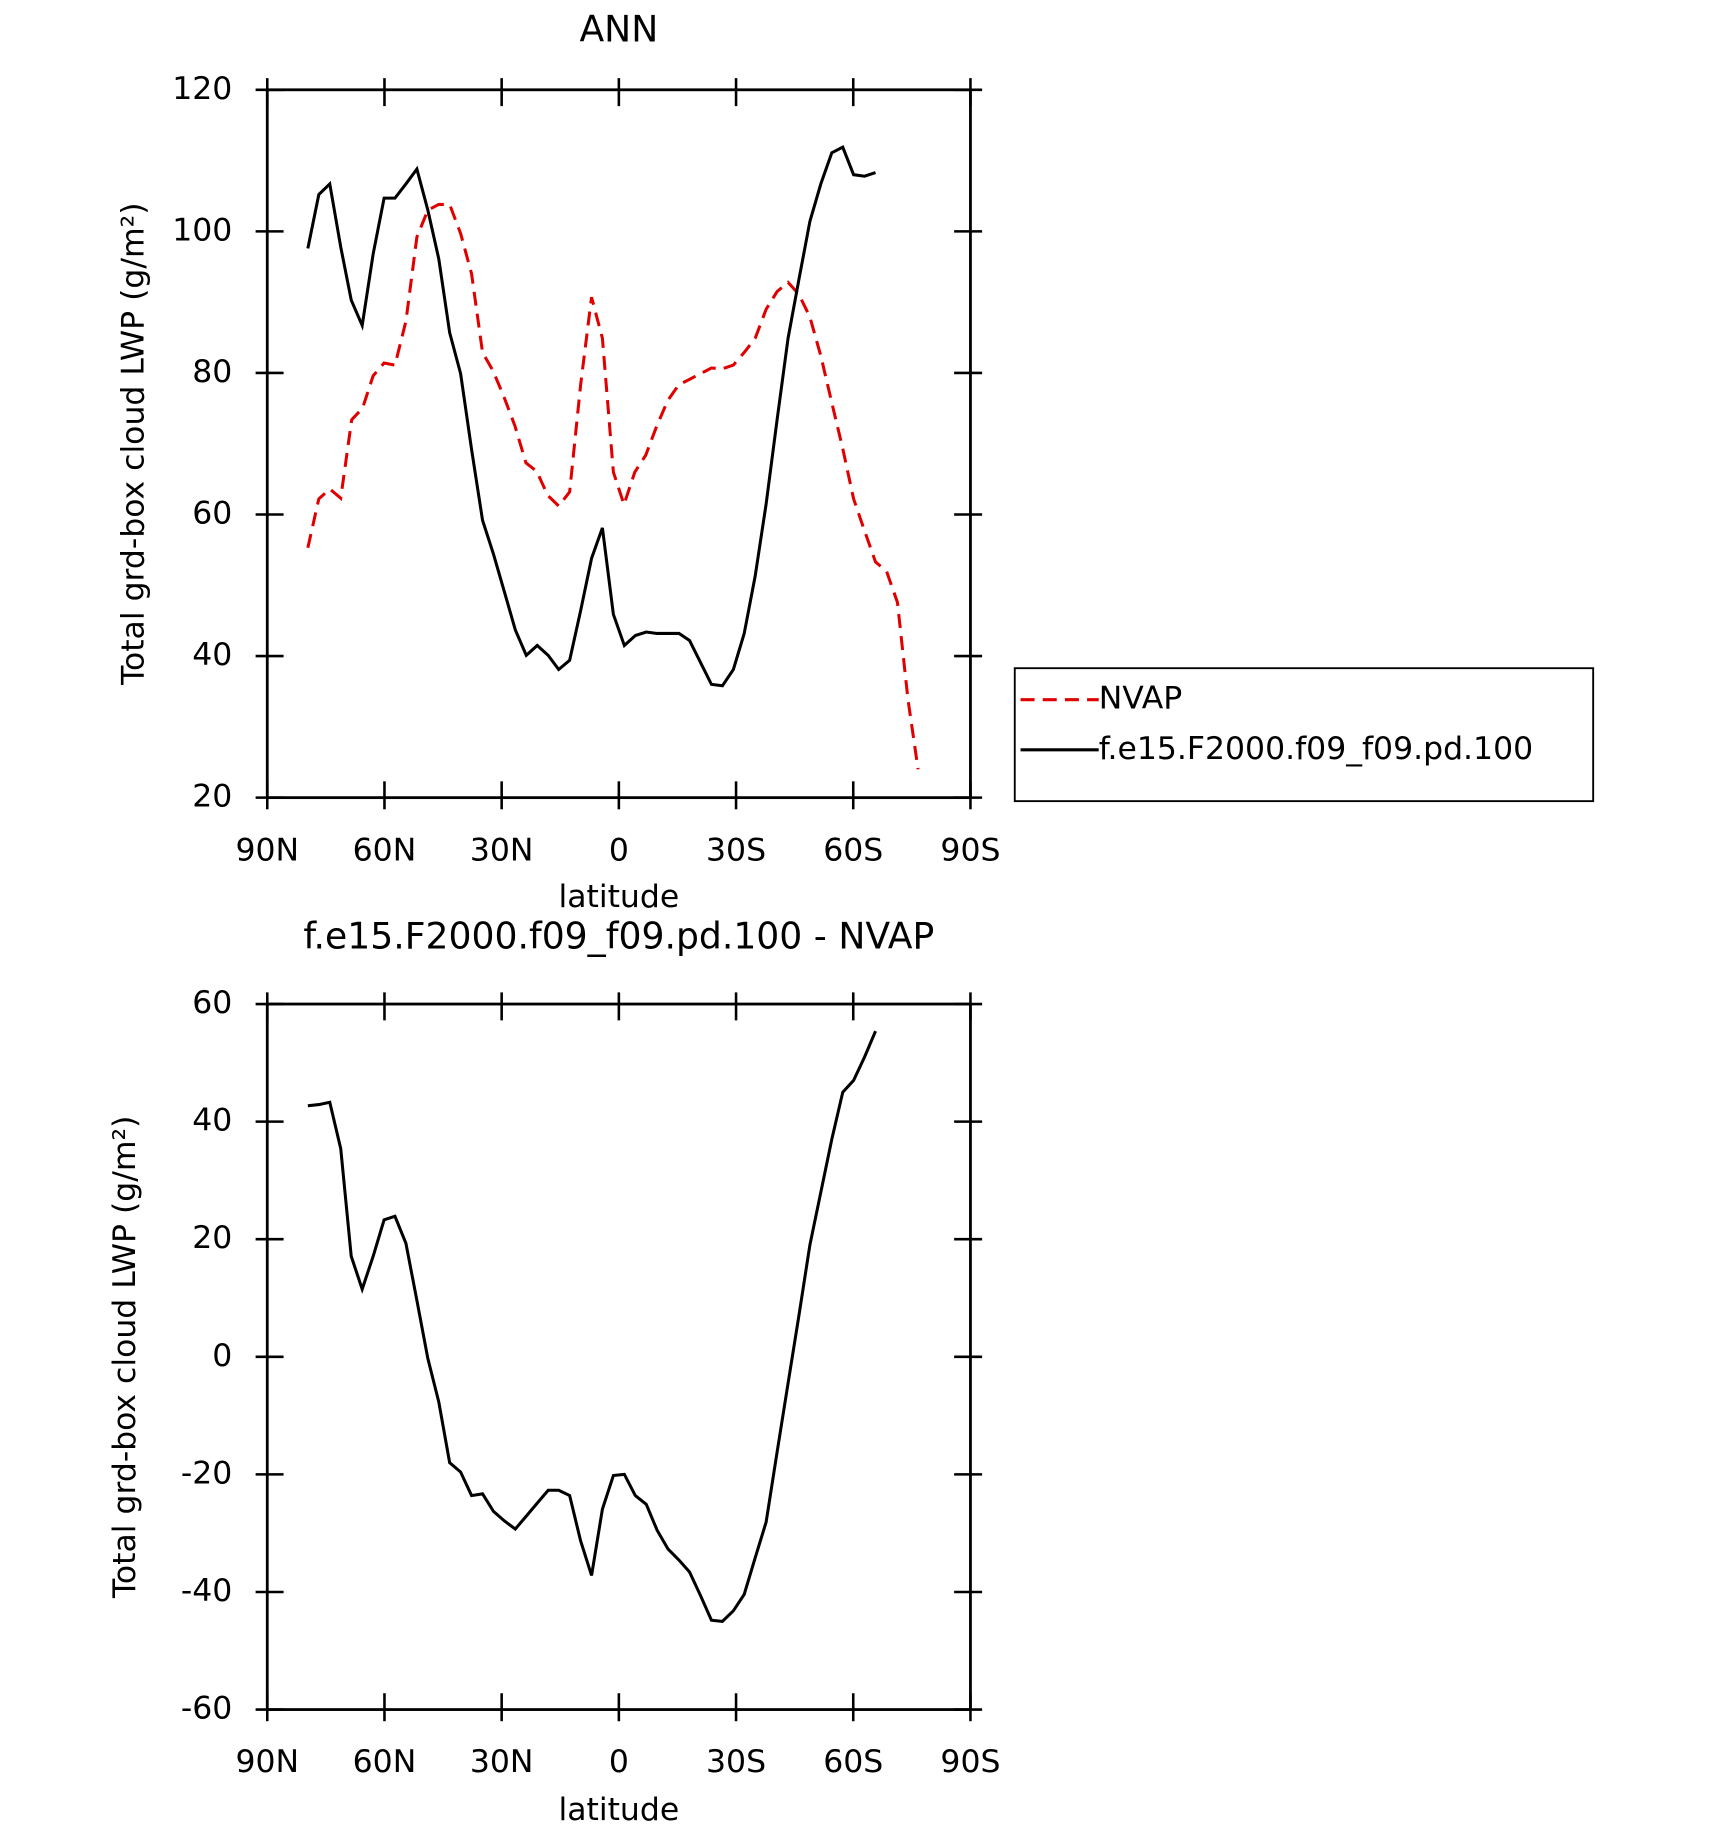 Image resolution: width=1710 pixels, height=1839 pixels. Describe the element at coordinates (222, 1356) in the screenshot. I see `y-tick-label: 0` at that location.